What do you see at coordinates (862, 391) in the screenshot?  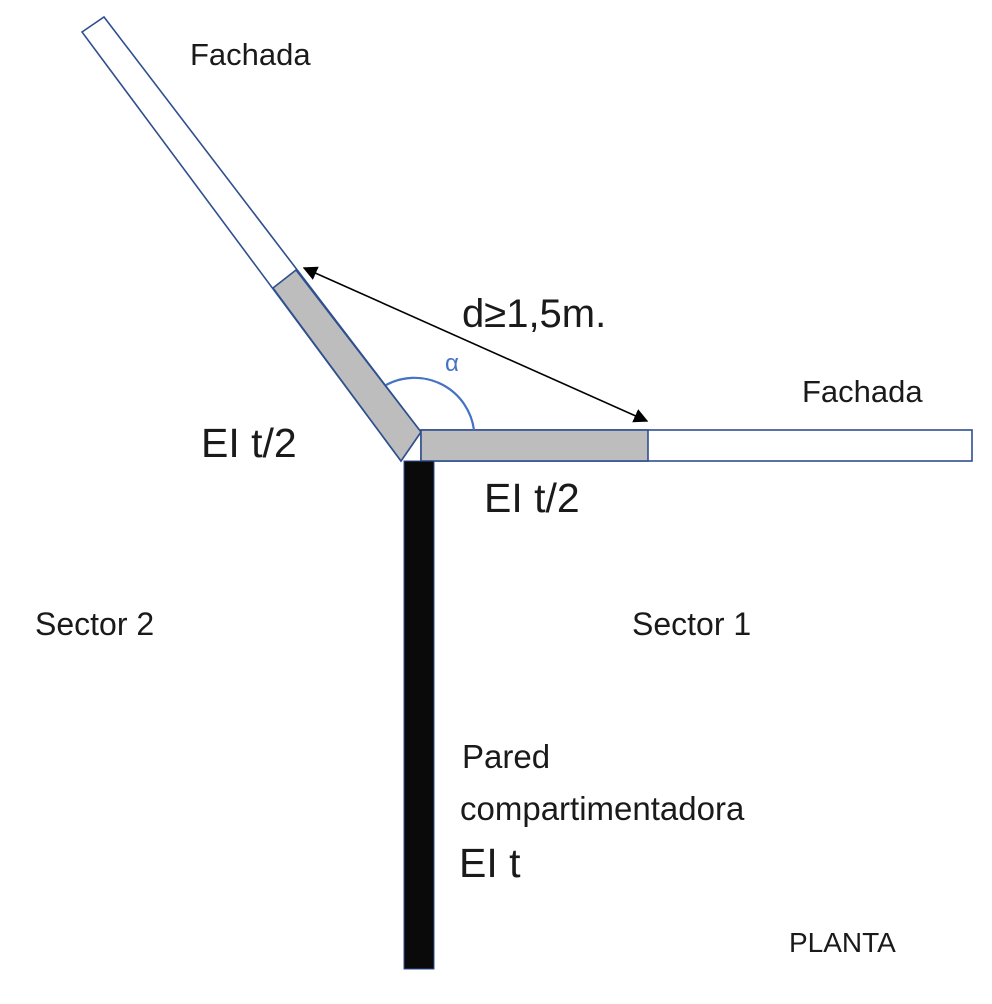 I see `facade-label-right: Fachada` at bounding box center [862, 391].